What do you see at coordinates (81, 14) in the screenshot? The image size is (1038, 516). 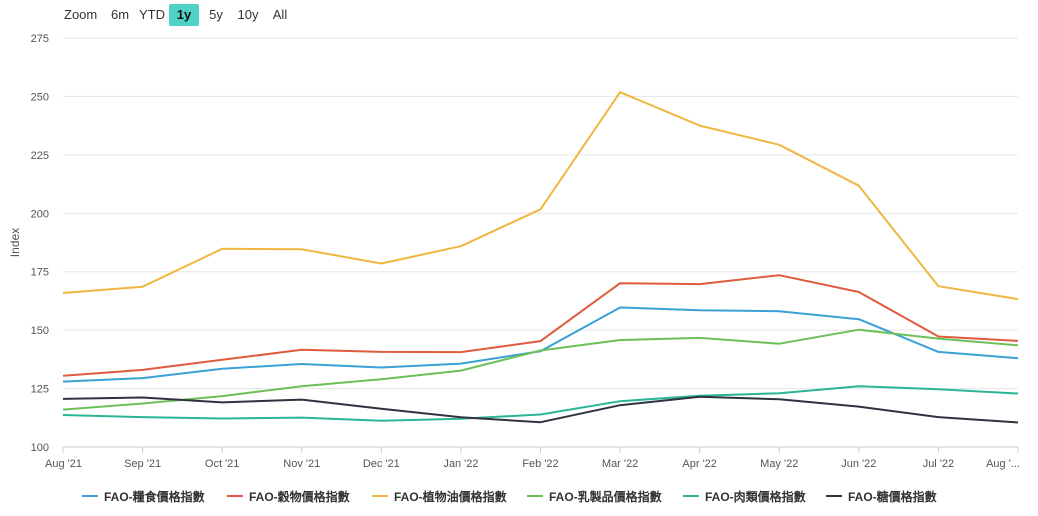 I see `zoom-label: Zoom` at bounding box center [81, 14].